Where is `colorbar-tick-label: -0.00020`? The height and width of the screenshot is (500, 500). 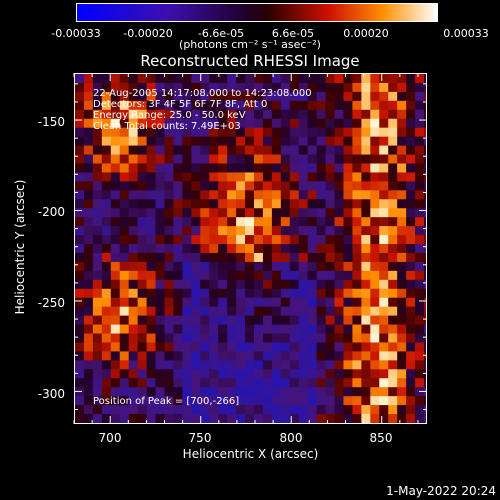 colorbar-tick-label: -0.00020 is located at coordinates (148, 33).